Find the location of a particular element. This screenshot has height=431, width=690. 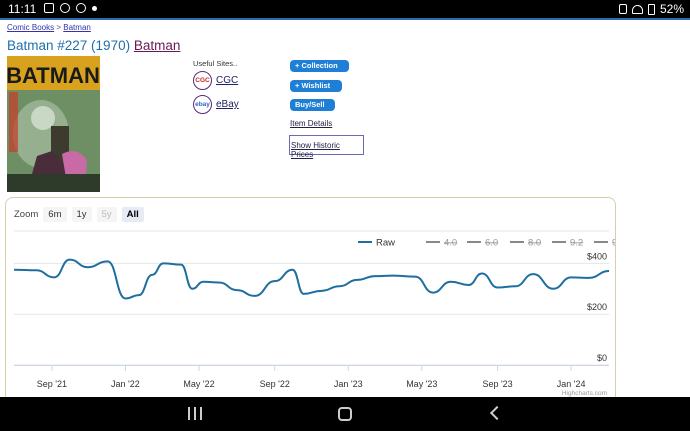

x-tick-label: Jan '22 is located at coordinates (125, 384).